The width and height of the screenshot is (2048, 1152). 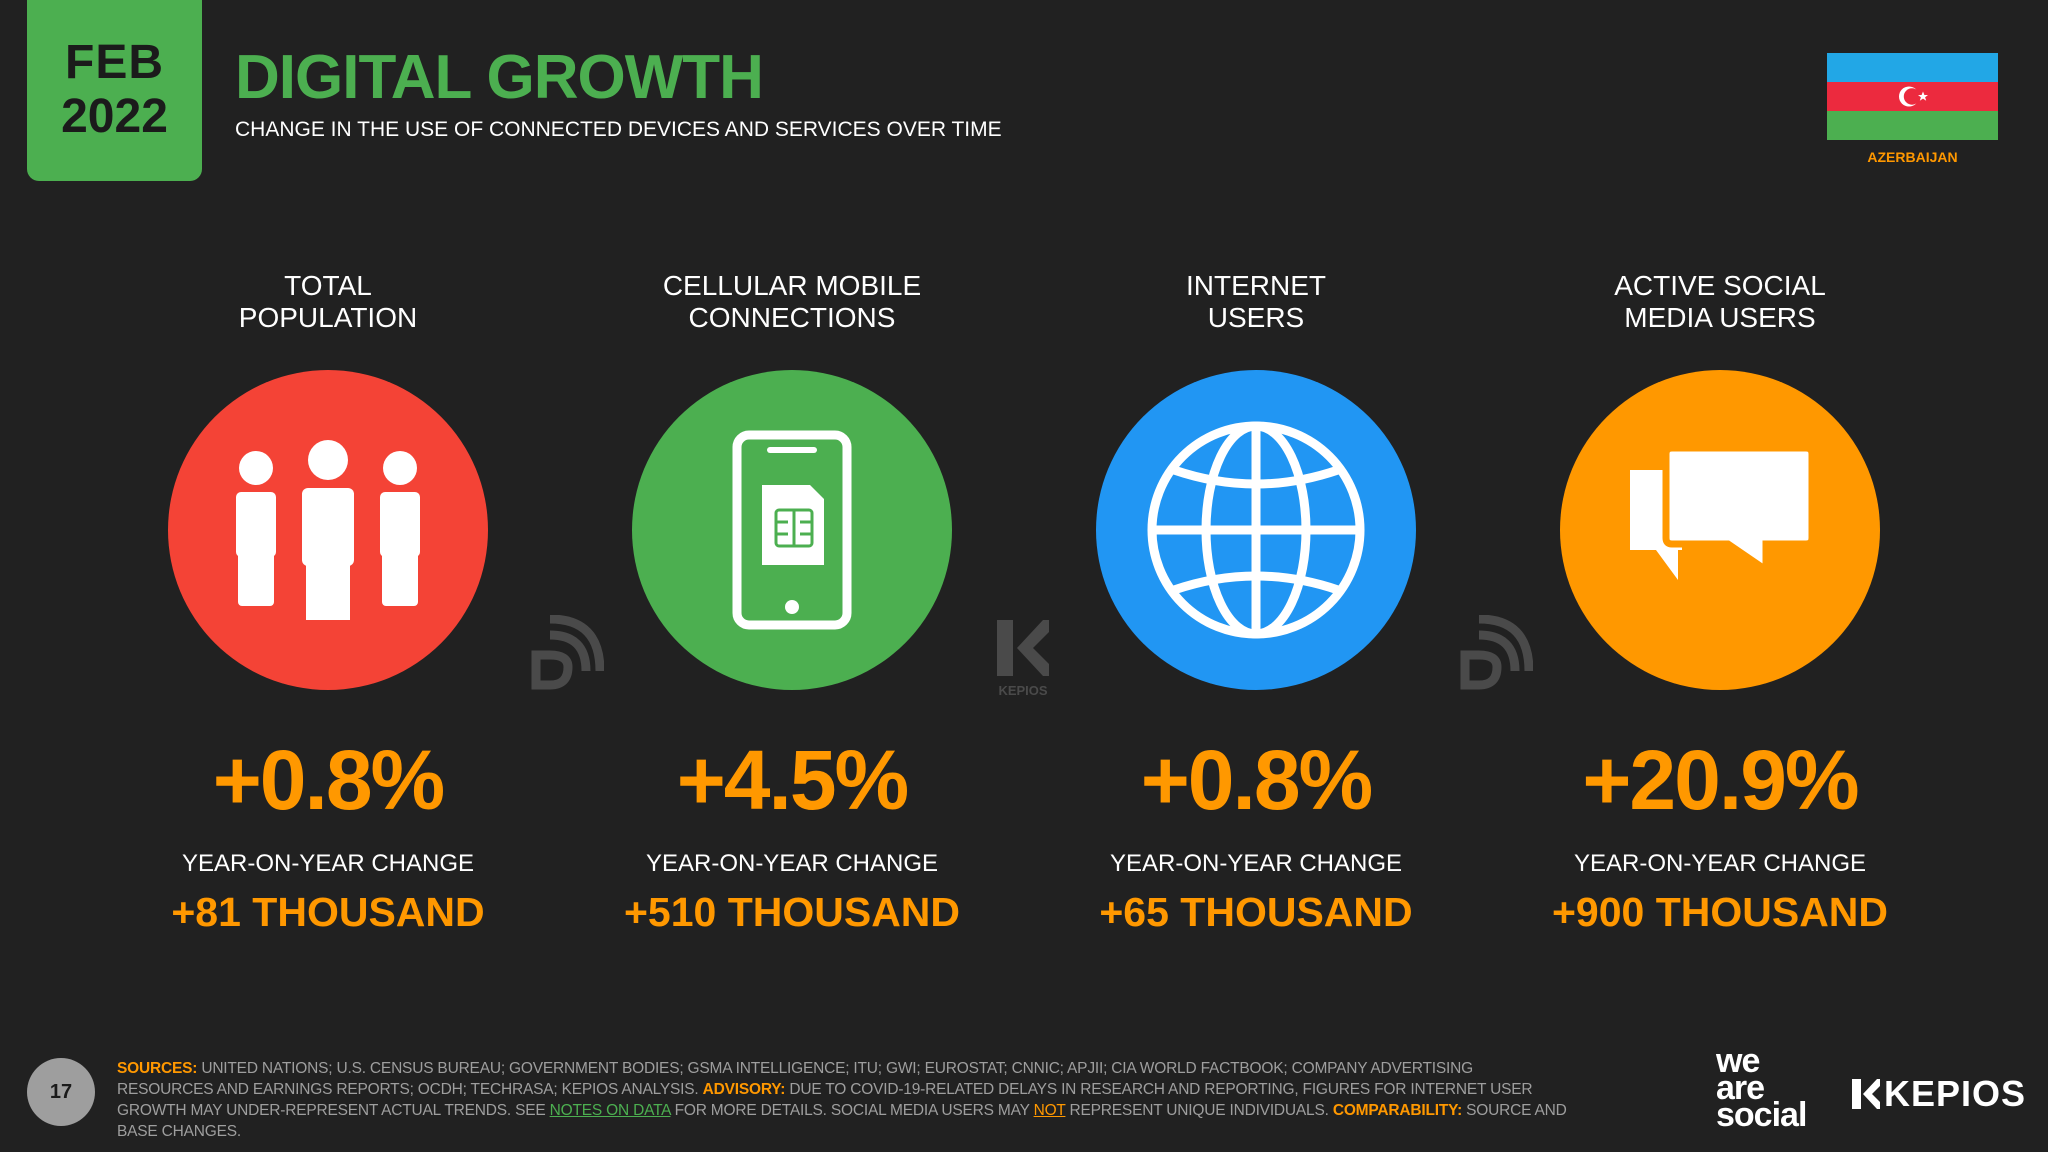 I want to click on absolute-change: +900 THOUSAND, so click(x=1720, y=912).